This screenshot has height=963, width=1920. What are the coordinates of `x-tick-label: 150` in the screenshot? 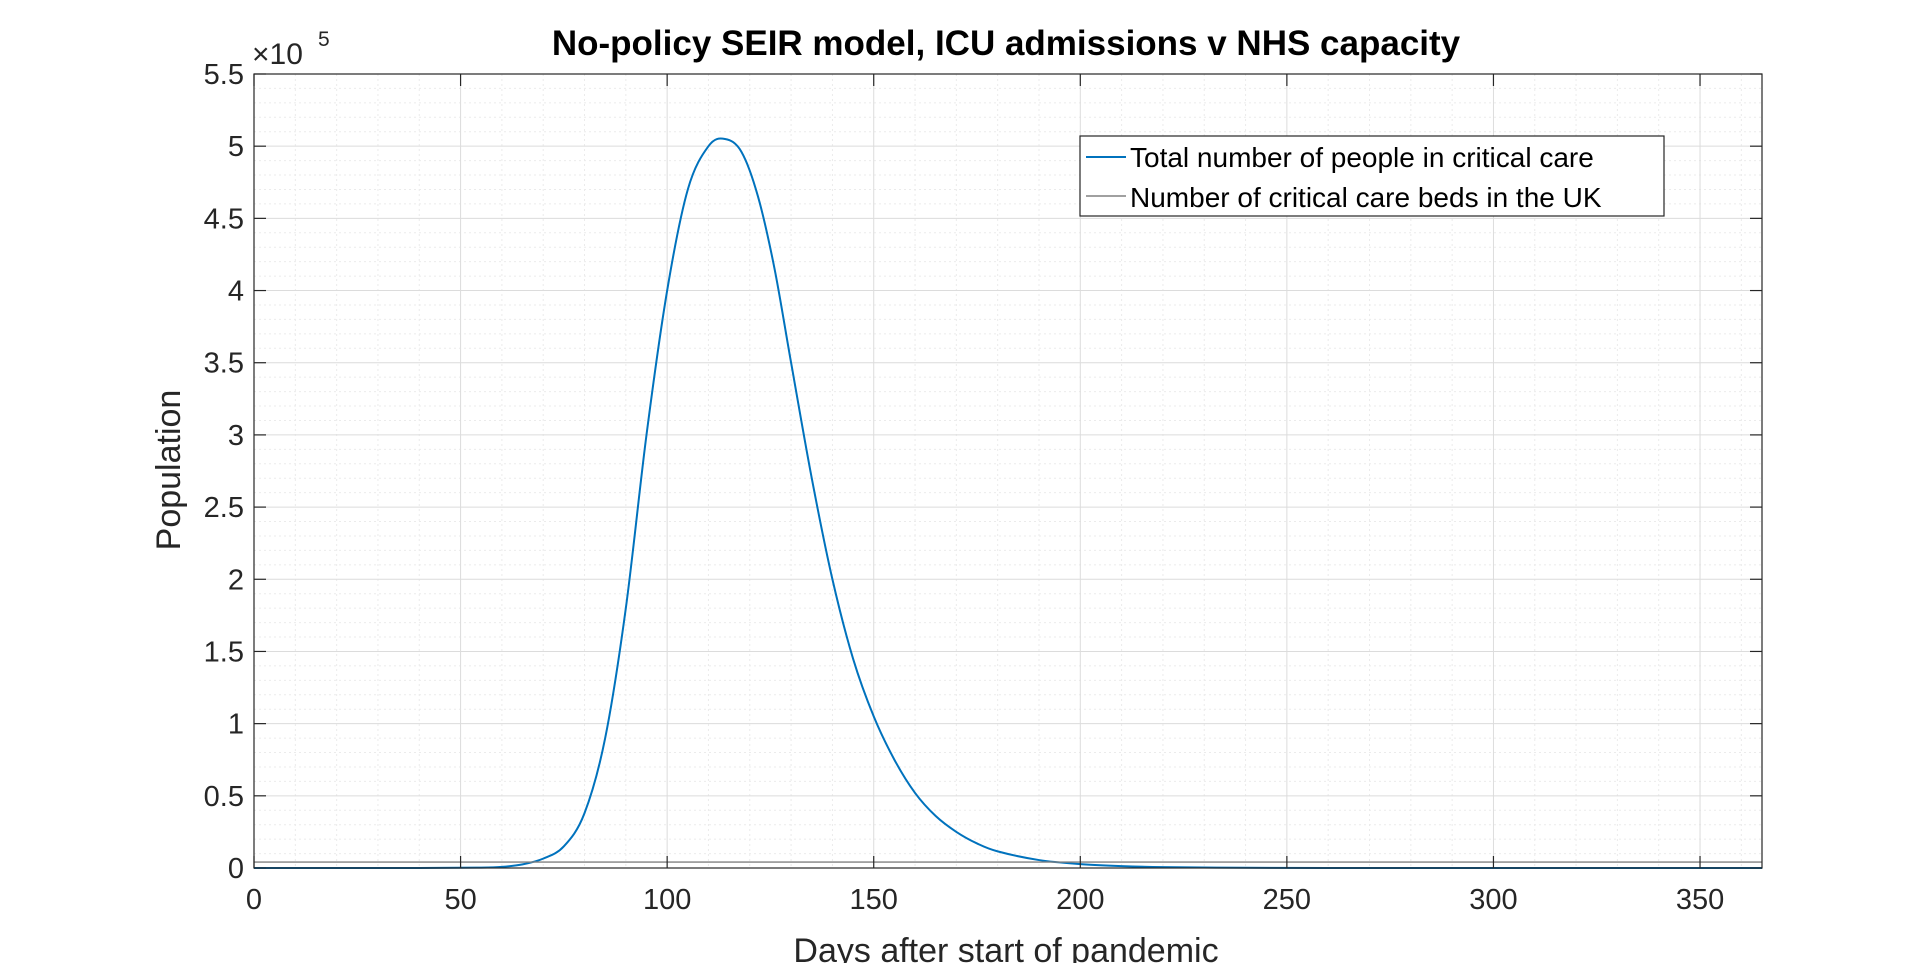 It's located at (874, 900).